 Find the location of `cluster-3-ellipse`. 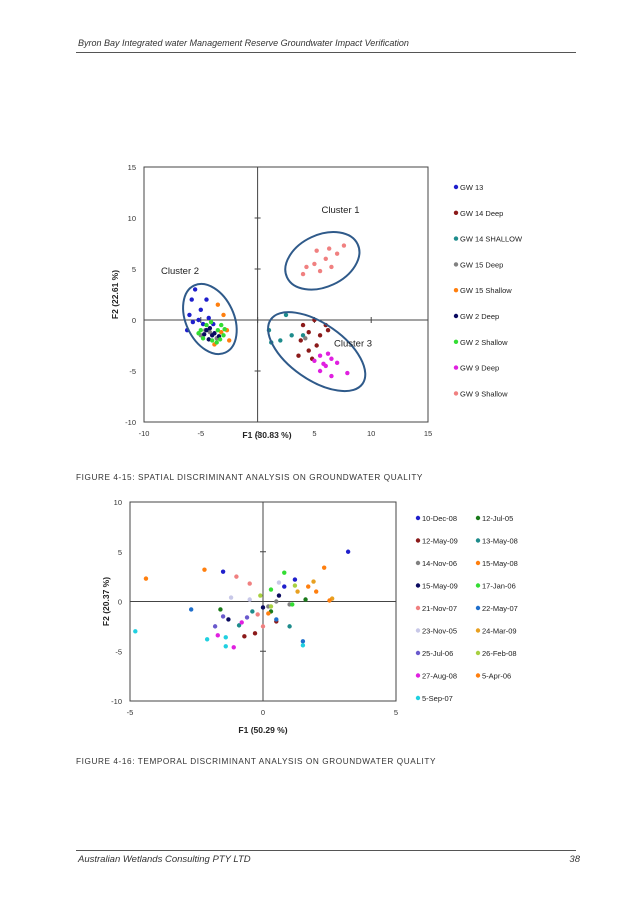

cluster-3-ellipse is located at coordinates (317, 352).